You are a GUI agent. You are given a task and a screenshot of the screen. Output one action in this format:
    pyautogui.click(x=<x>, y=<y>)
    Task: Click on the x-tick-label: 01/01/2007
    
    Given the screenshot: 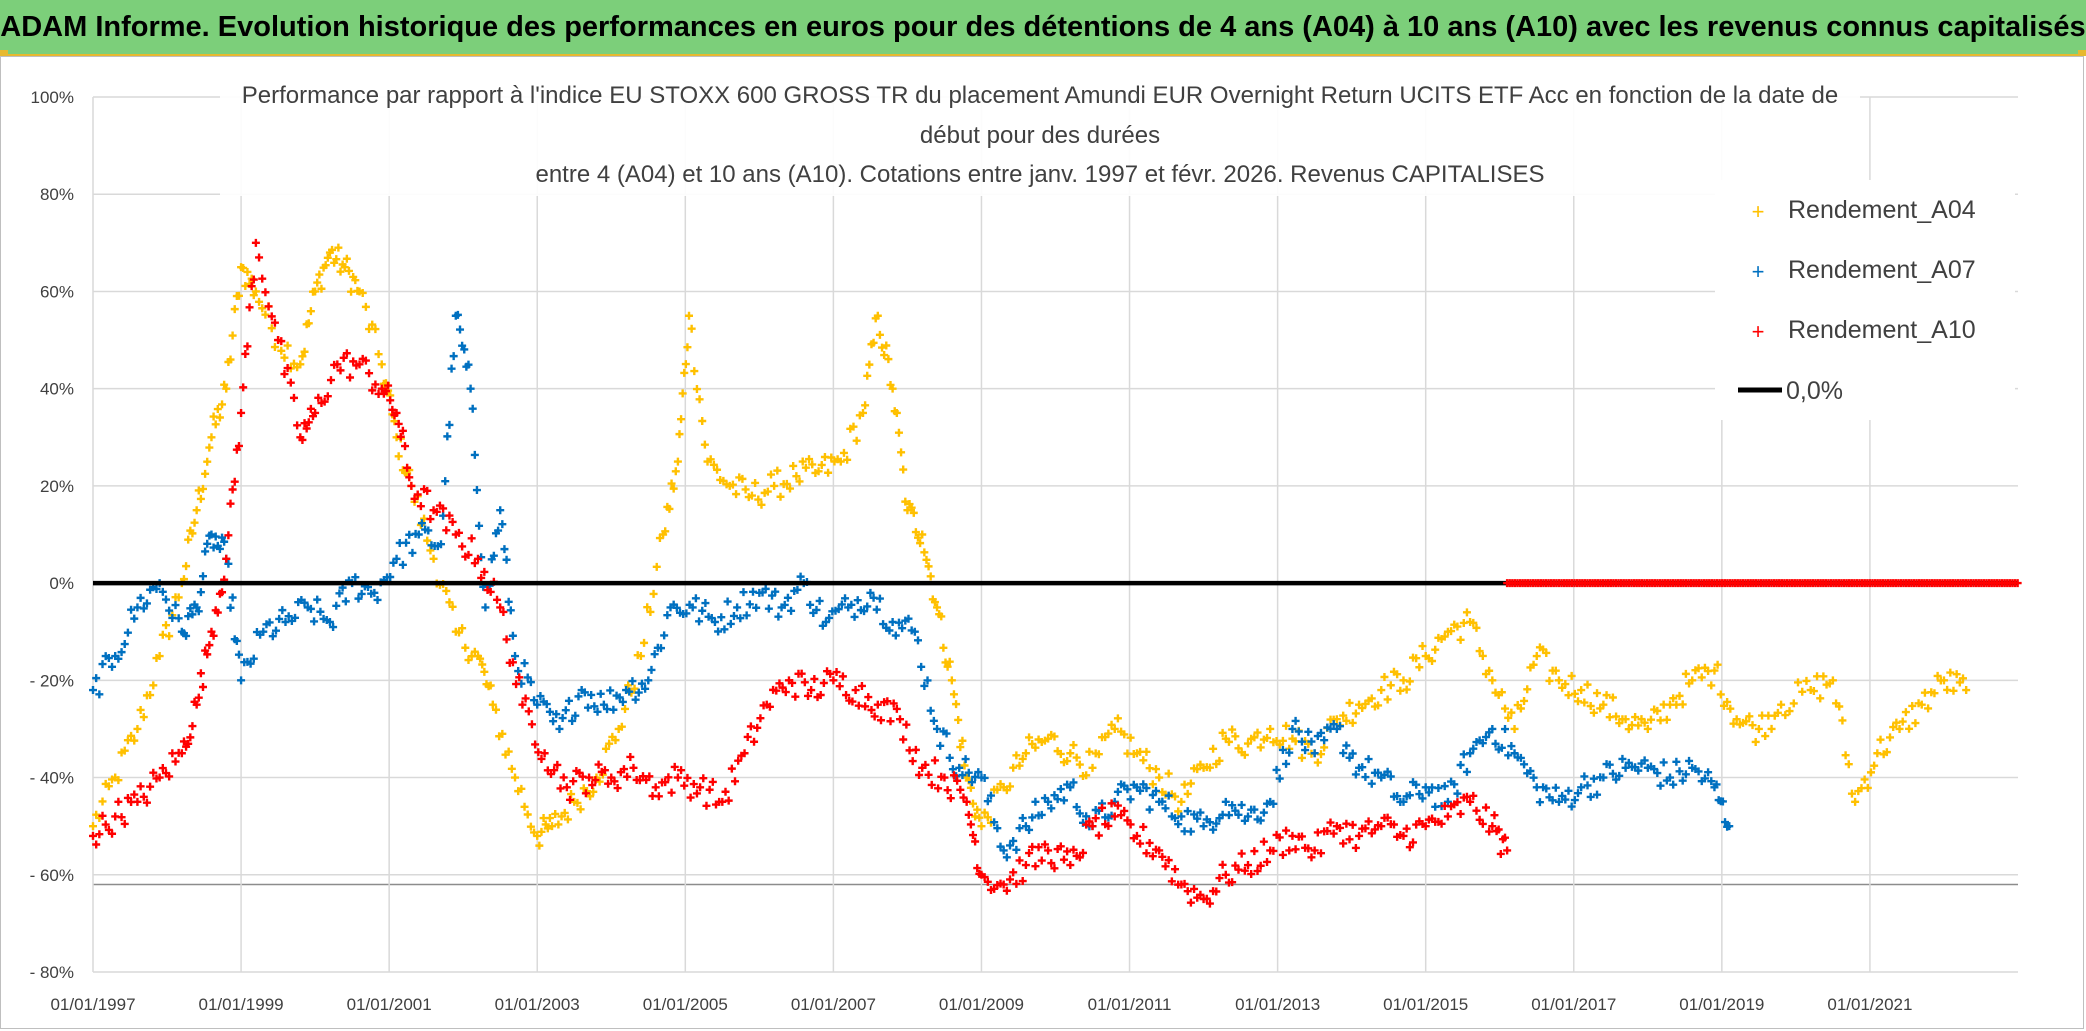 What is the action you would take?
    pyautogui.click(x=833, y=1004)
    